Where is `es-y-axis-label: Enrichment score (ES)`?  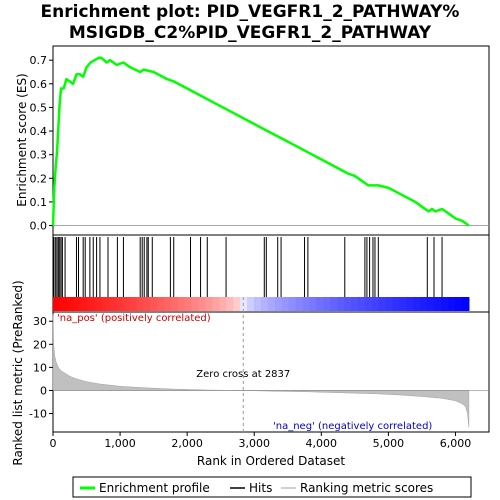
es-y-axis-label: Enrichment score (ES) is located at coordinates (22, 139).